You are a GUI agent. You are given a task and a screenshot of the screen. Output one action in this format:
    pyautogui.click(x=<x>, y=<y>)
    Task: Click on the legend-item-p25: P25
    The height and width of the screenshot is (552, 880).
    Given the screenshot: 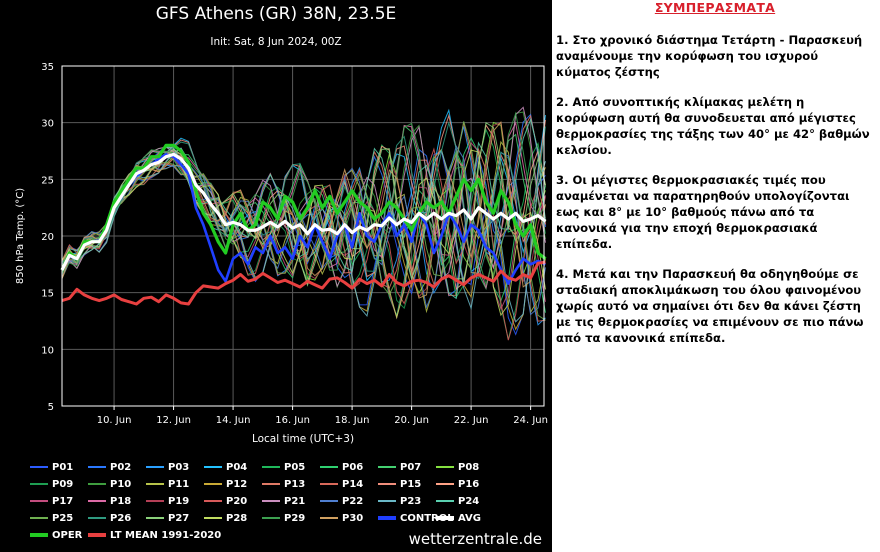 What is the action you would take?
    pyautogui.click(x=51, y=520)
    